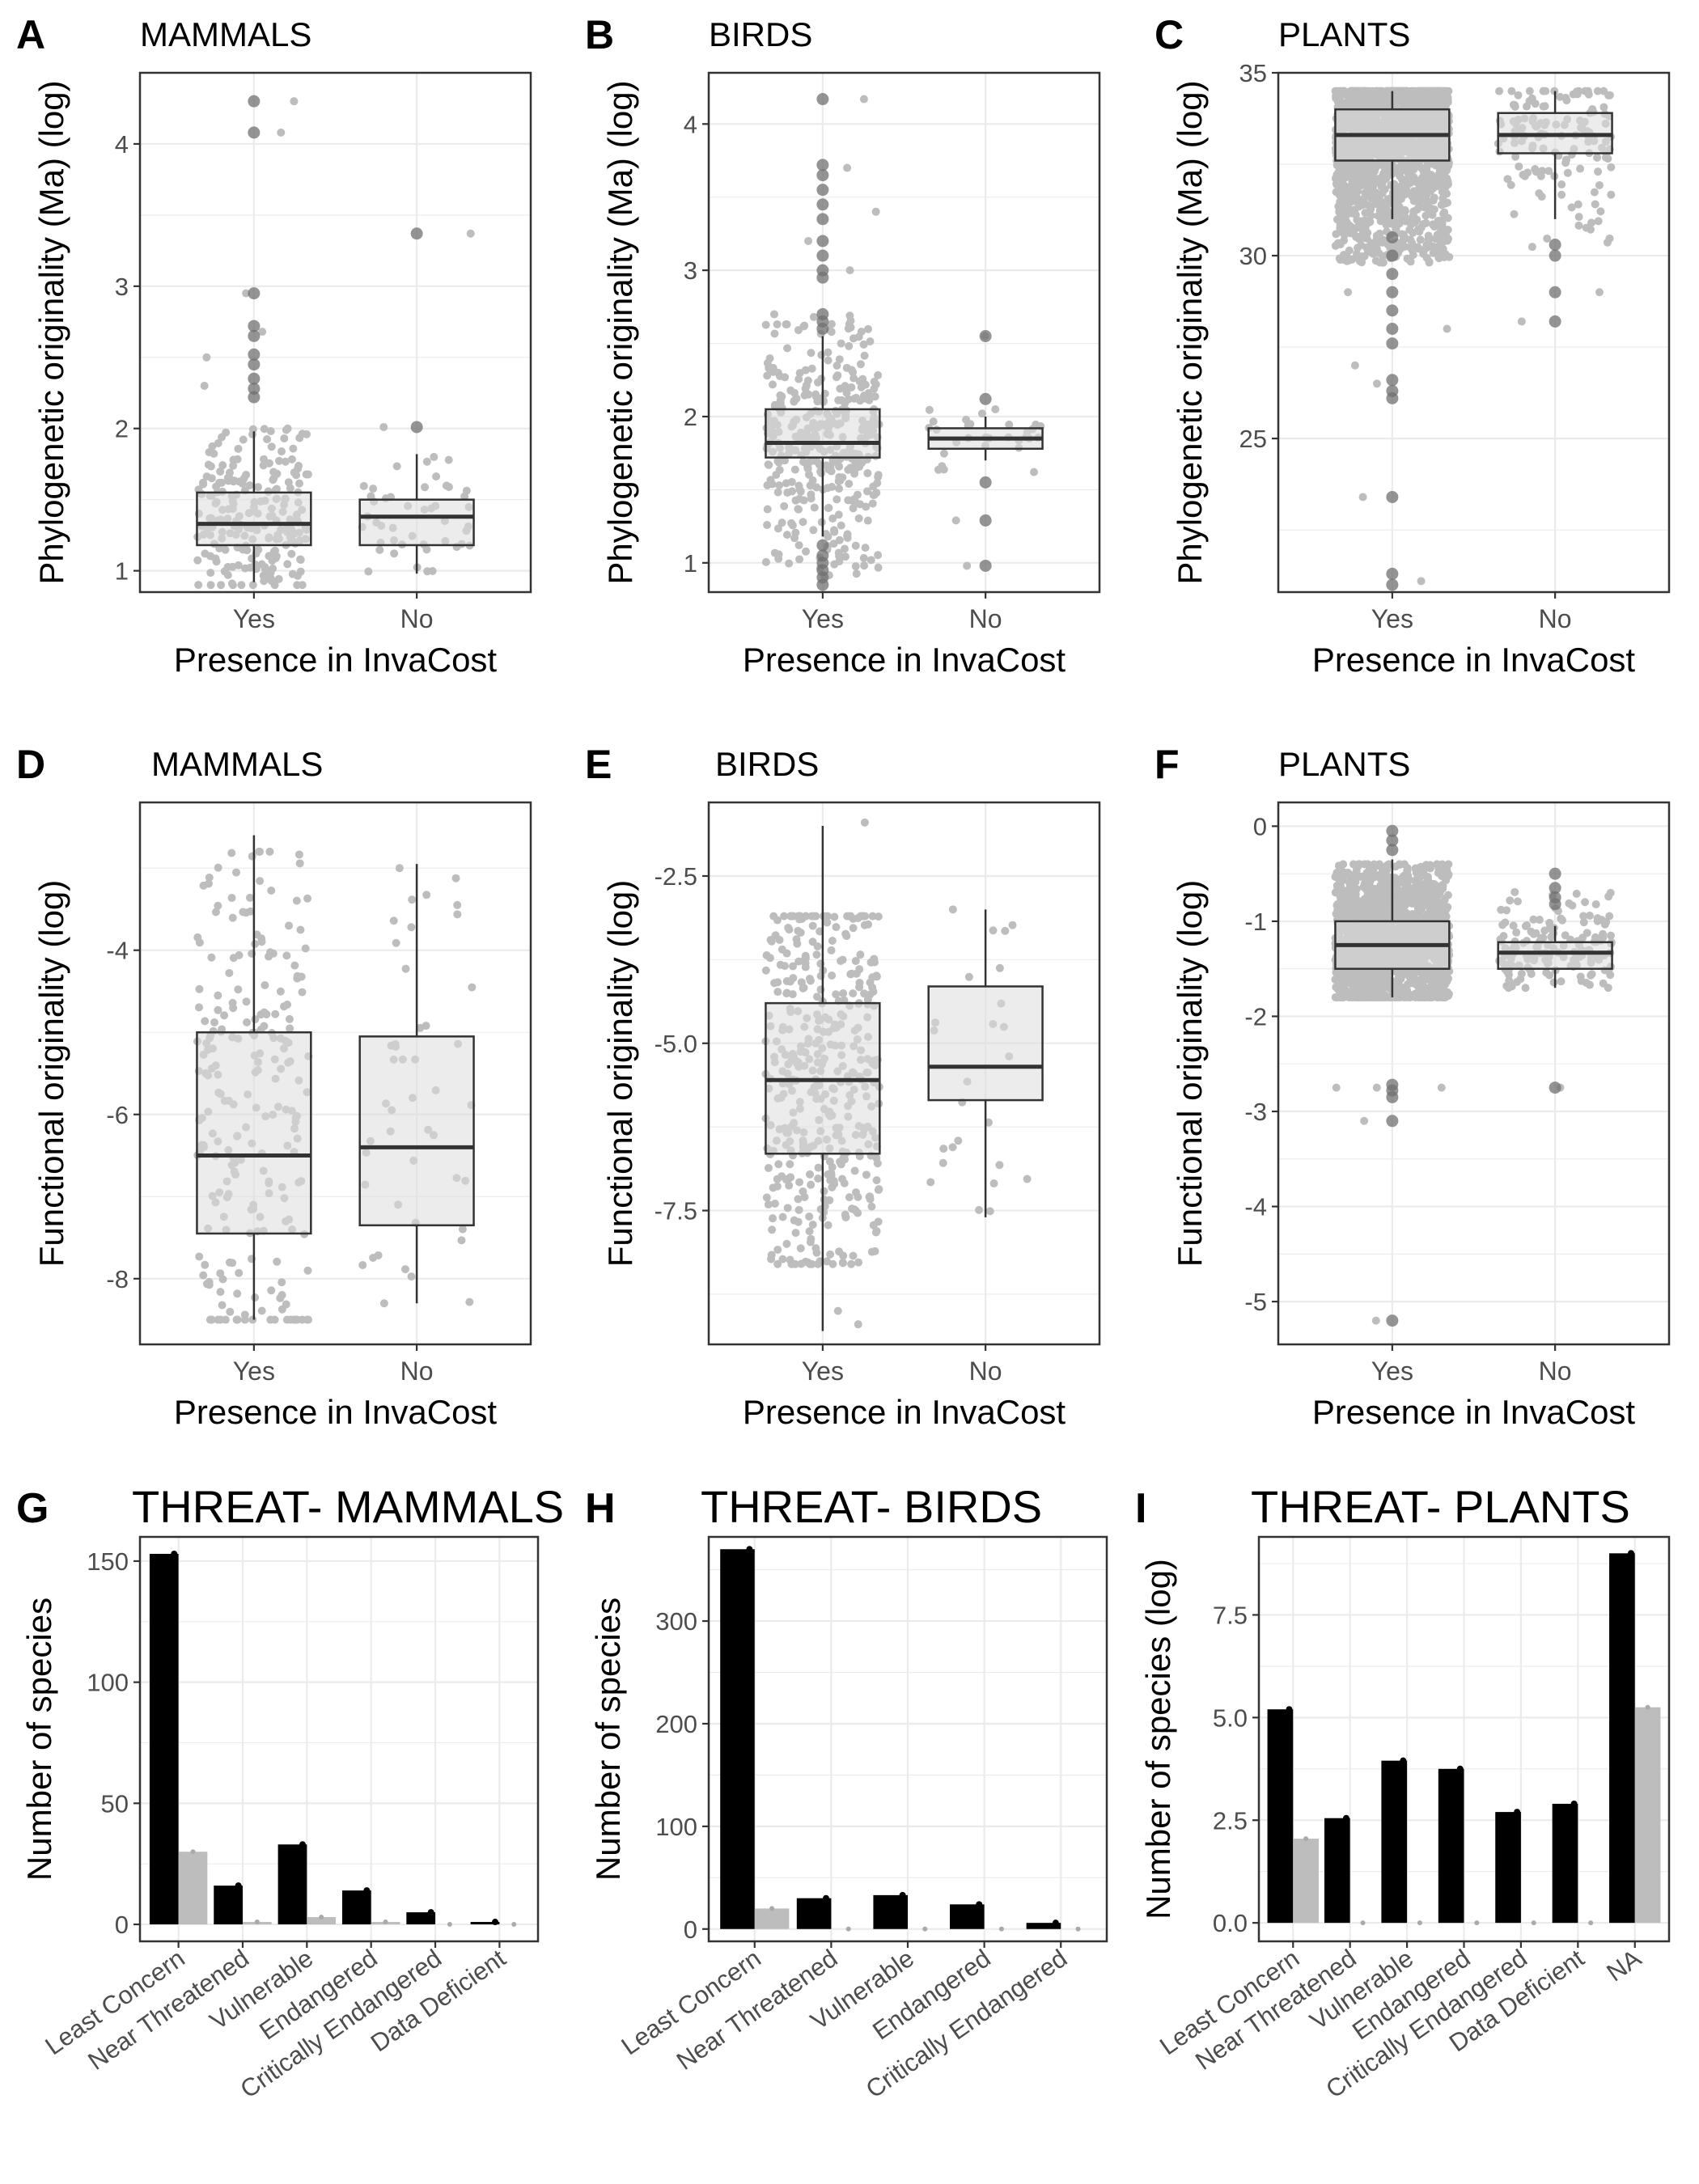 The height and width of the screenshot is (2184, 1699). I want to click on x-tick-label: Yes, so click(823, 618).